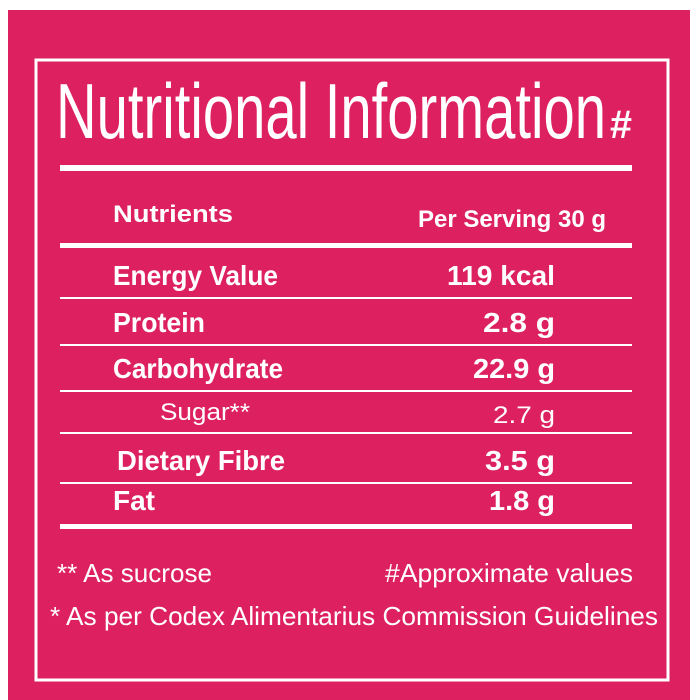 The width and height of the screenshot is (690, 700). Describe the element at coordinates (205, 412) in the screenshot. I see `nutrient-name: Sugar**` at that location.